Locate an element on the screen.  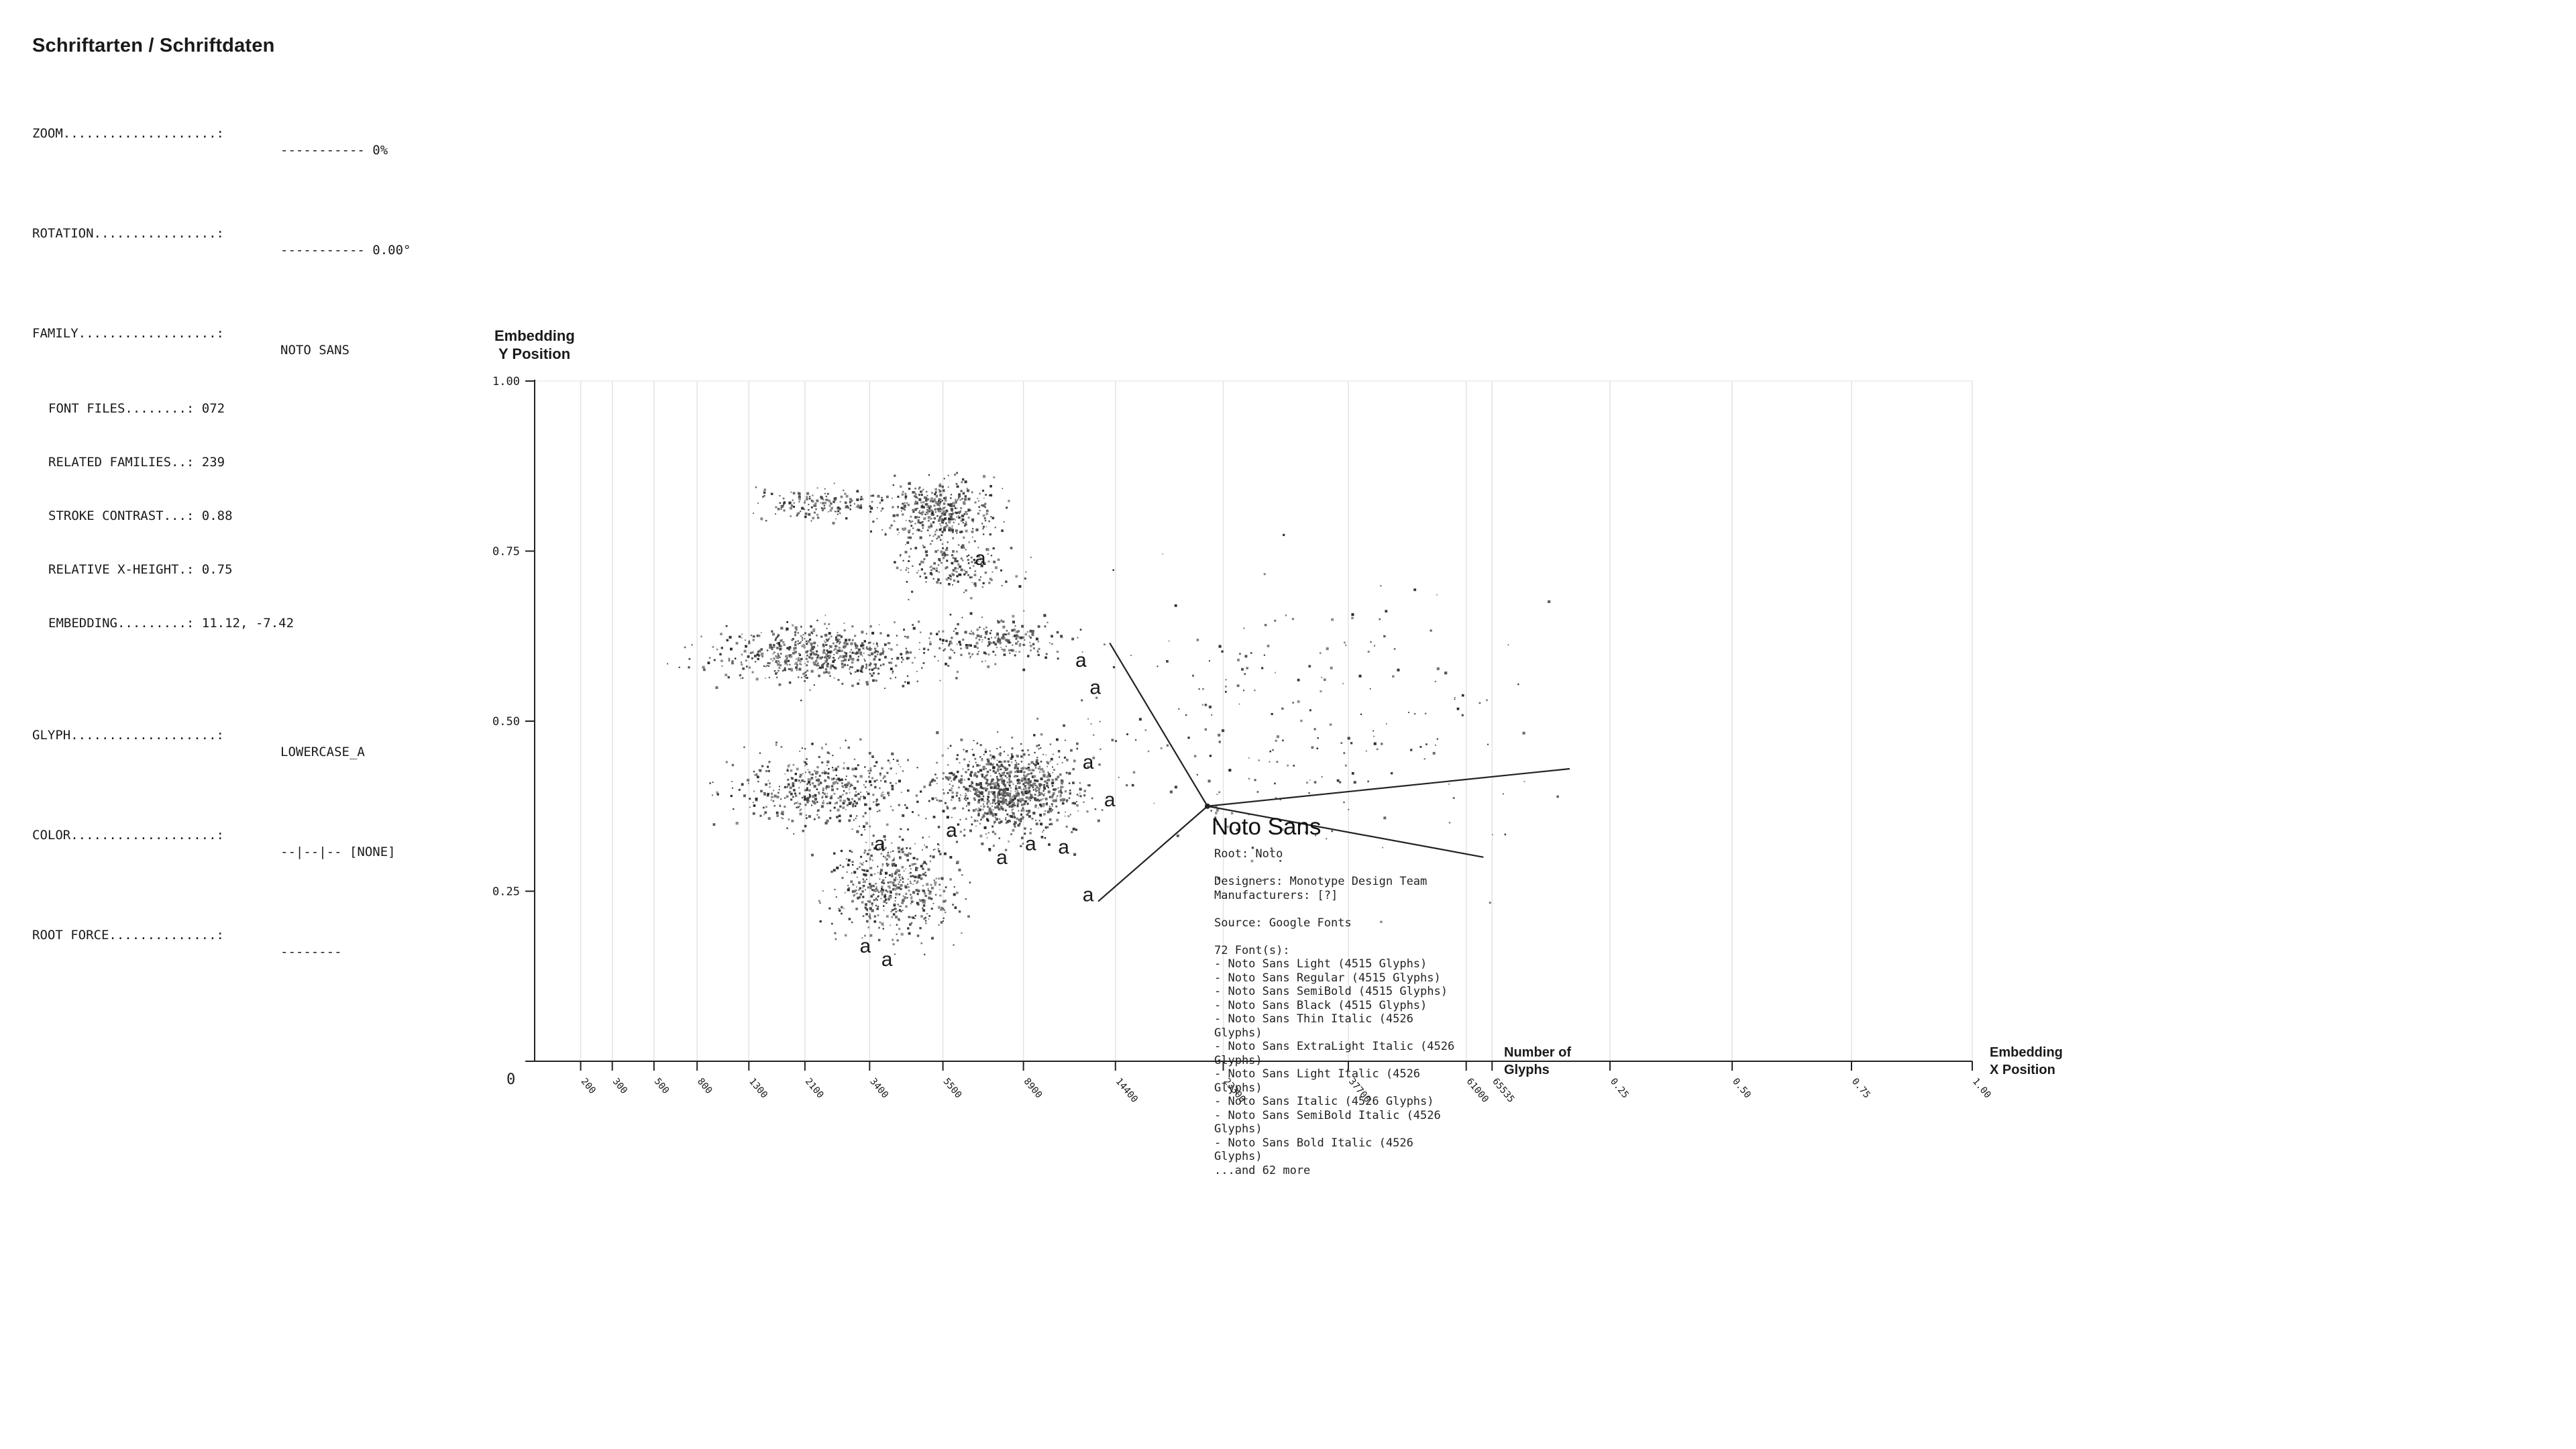
x-tick-label: 0.75 is located at coordinates (1860, 1088).